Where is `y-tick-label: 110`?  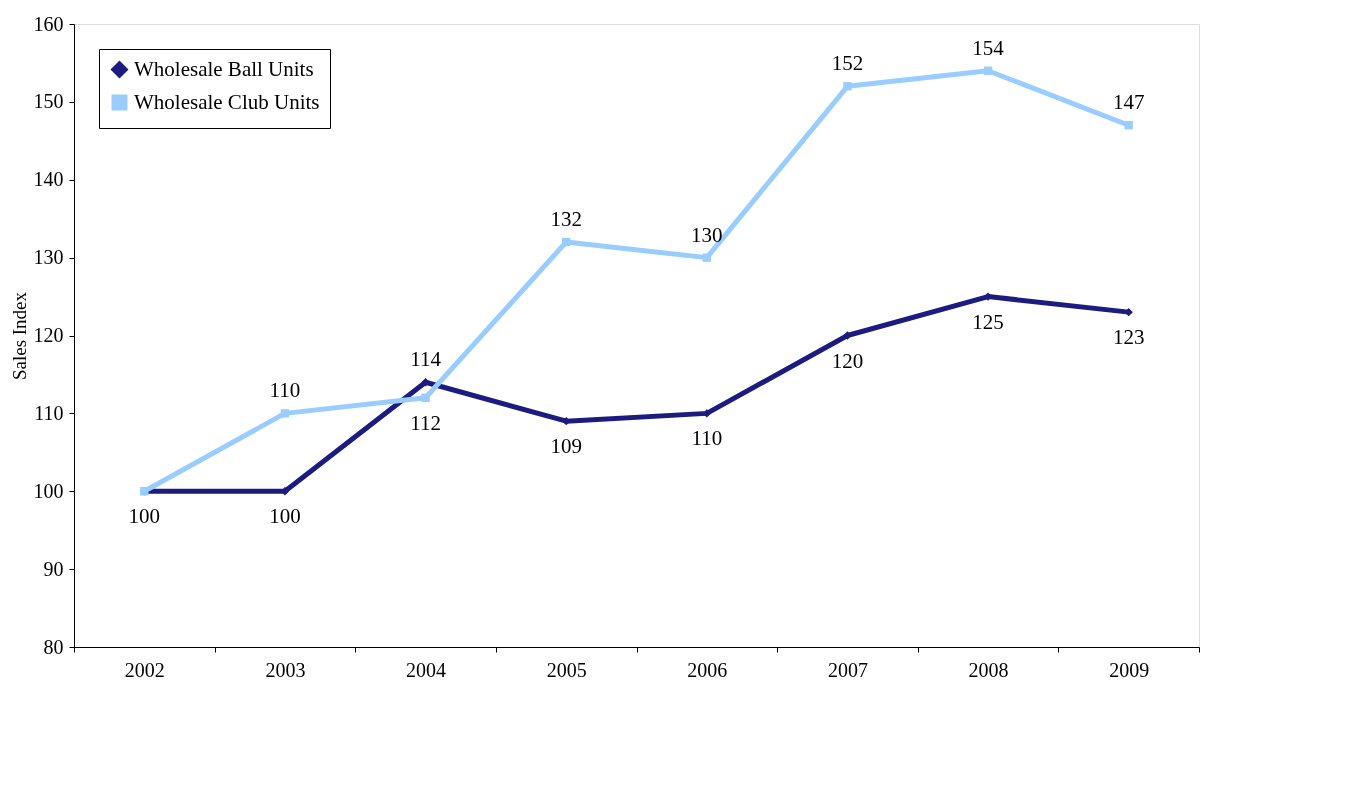 y-tick-label: 110 is located at coordinates (49, 412).